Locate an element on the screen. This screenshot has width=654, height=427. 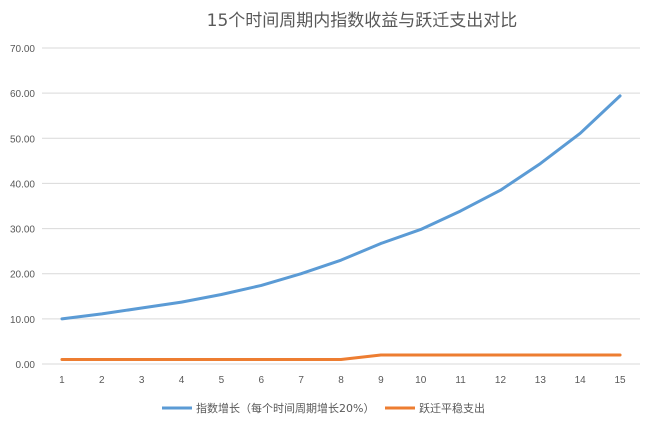
x-tick-label: 13 is located at coordinates (541, 380).